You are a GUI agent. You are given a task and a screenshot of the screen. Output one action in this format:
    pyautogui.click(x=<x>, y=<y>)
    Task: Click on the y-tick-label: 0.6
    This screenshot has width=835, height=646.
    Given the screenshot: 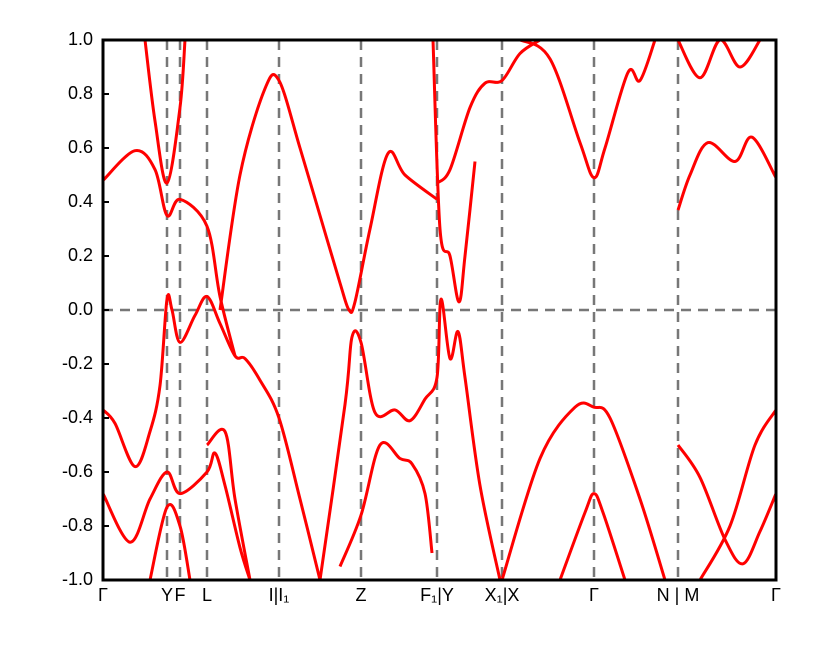 What is the action you would take?
    pyautogui.click(x=80, y=147)
    